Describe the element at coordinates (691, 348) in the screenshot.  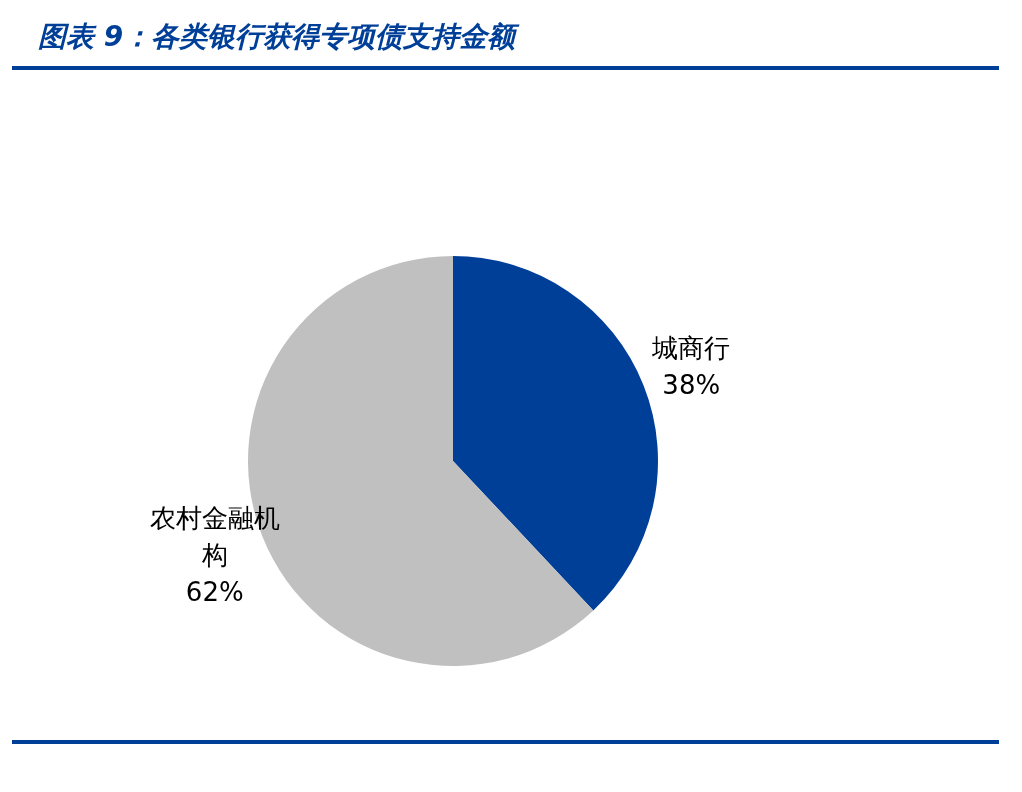
I see `slice-label: 城商行` at that location.